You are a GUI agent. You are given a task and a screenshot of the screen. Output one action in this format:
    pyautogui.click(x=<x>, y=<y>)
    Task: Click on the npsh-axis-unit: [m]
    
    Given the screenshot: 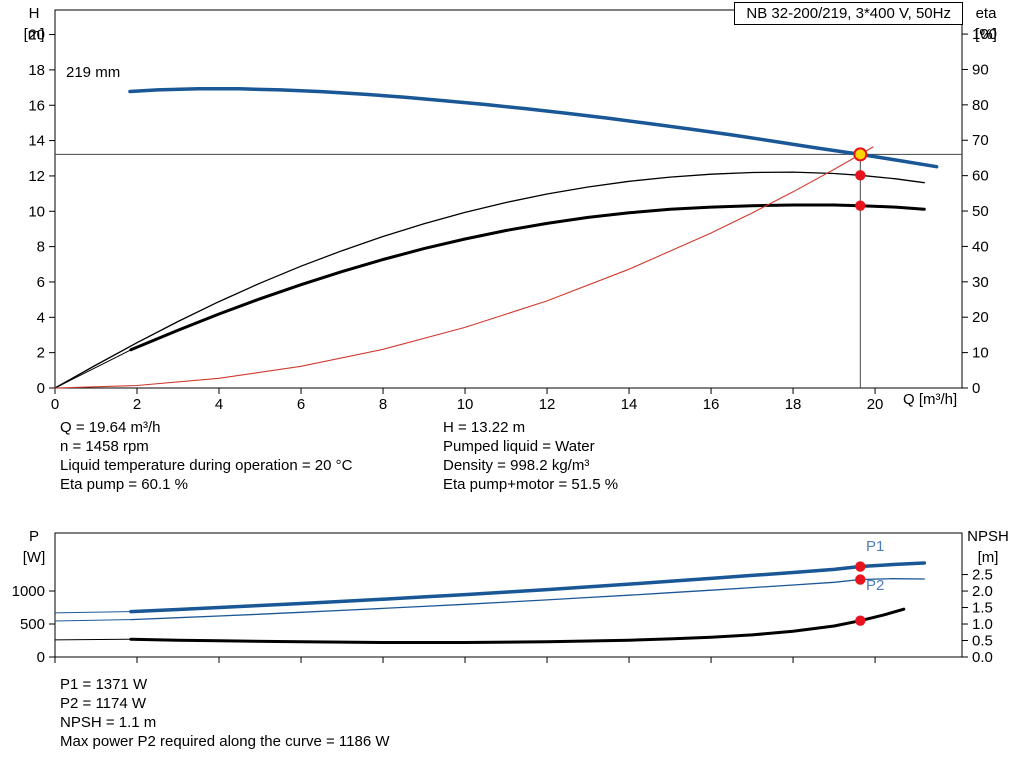 What is the action you would take?
    pyautogui.click(x=988, y=557)
    